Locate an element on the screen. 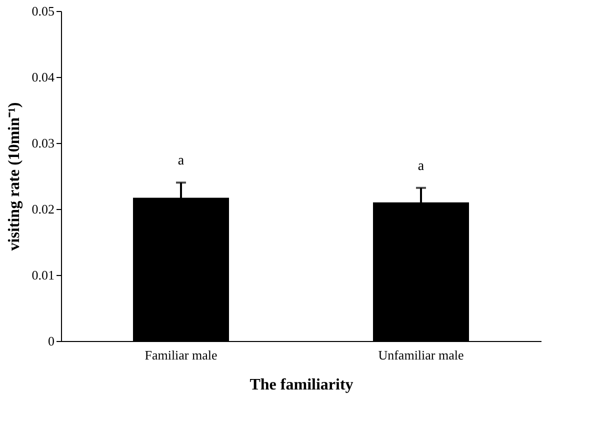 The height and width of the screenshot is (434, 605). y-tick-label: 0.04 is located at coordinates (43, 77).